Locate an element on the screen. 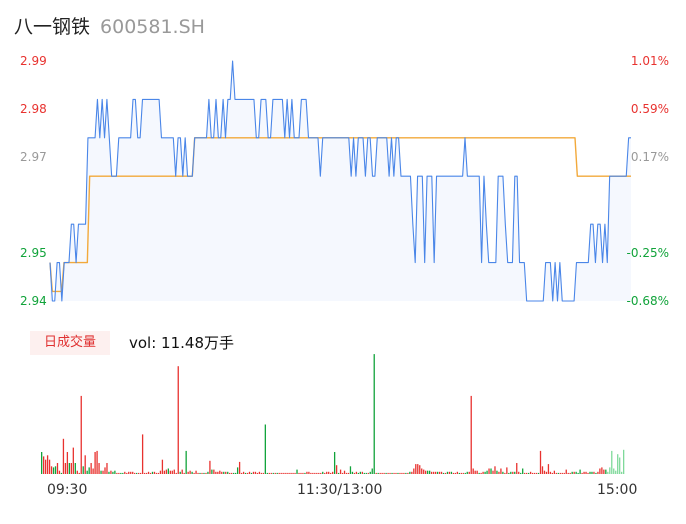 Image resolution: width=686 pixels, height=524 pixels. volume-prefix: vol: is located at coordinates (145, 343).